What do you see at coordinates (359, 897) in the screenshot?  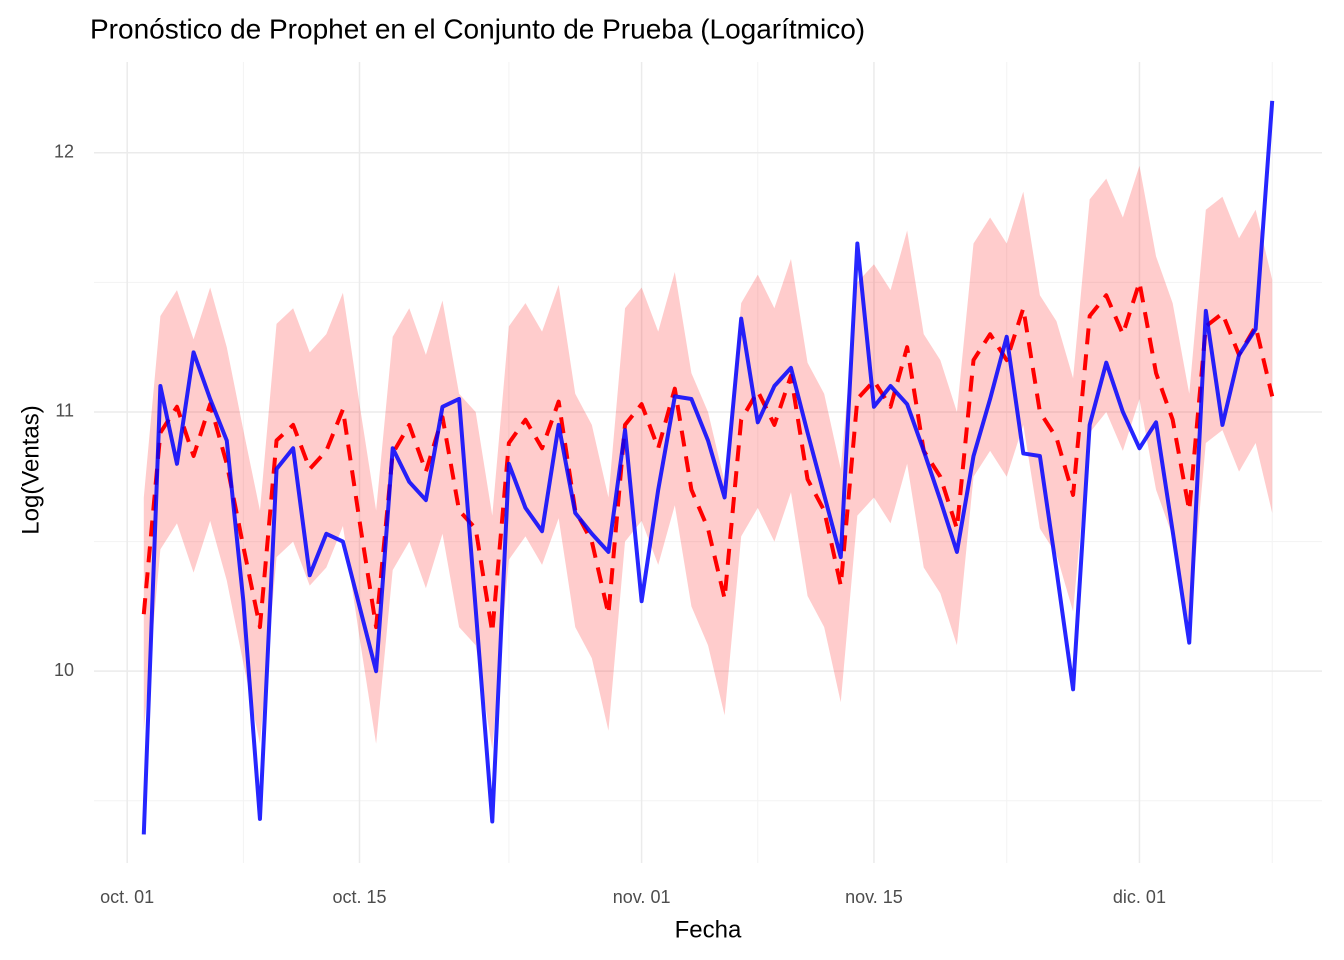 I see `x-tick-label: oct. 15` at bounding box center [359, 897].